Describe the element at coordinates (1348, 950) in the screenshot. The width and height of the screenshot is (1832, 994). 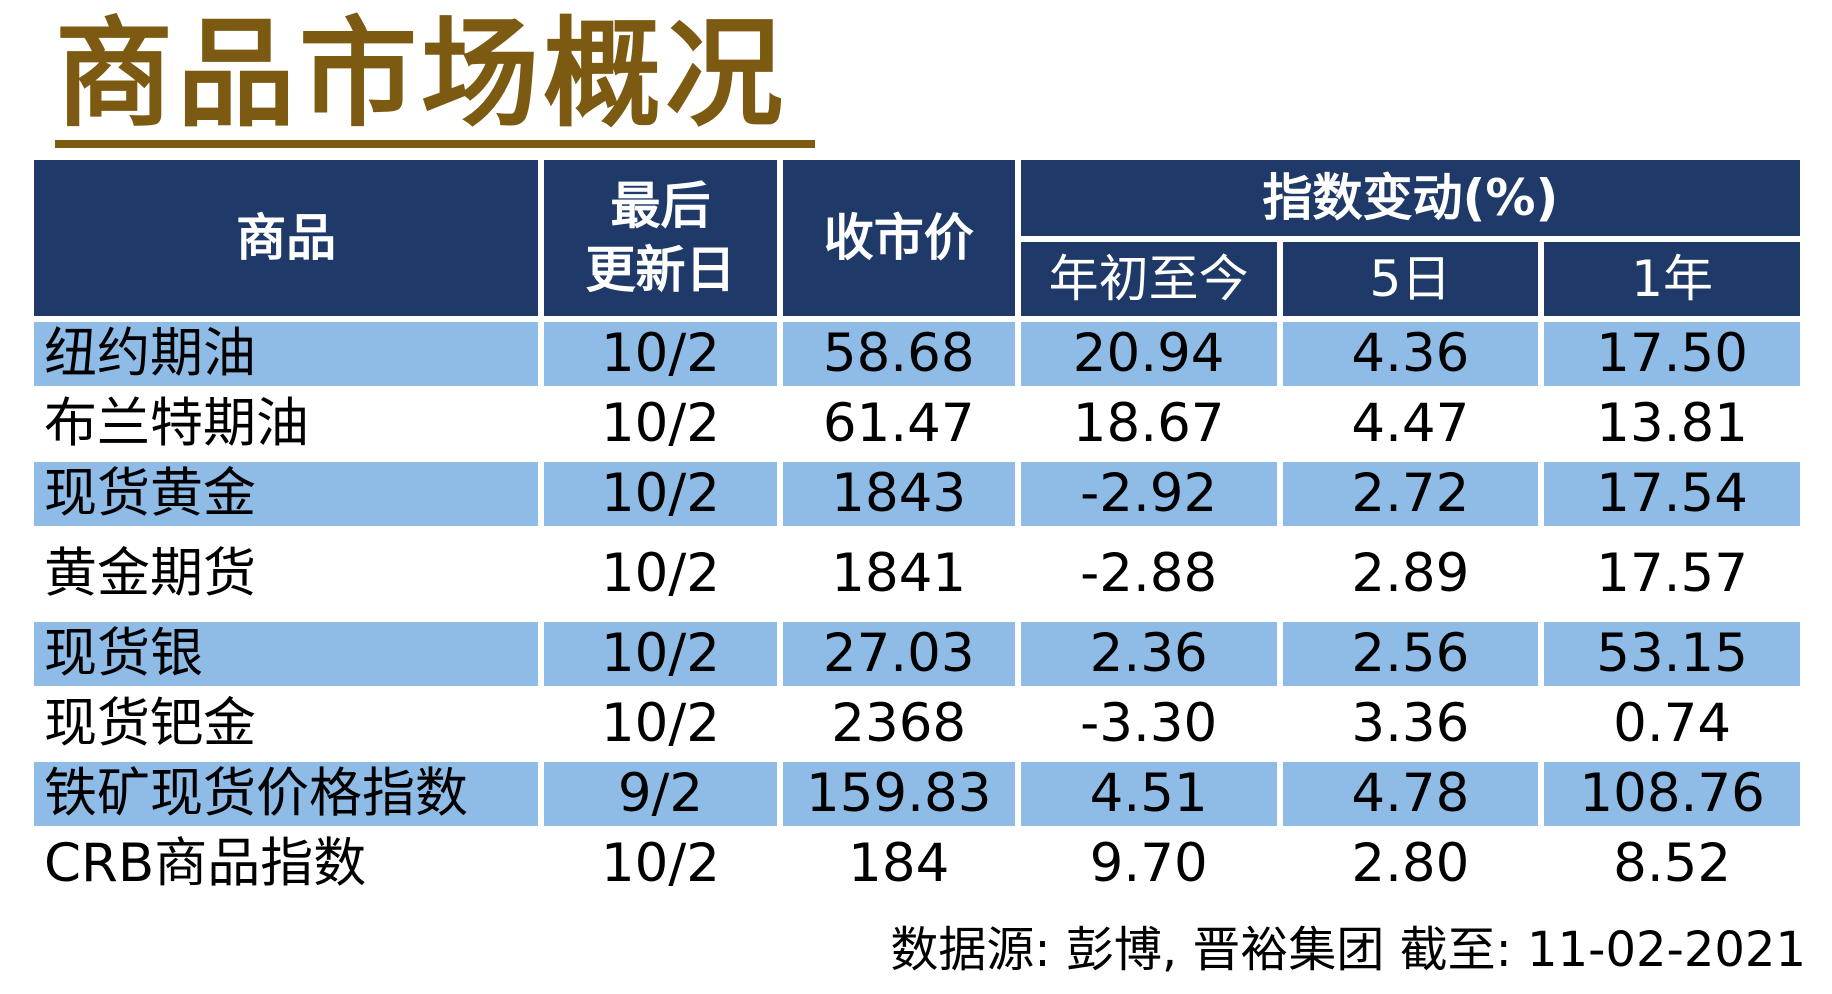
I see `data-source-note: 数据源: 彭博, 晋裕集团 截至: 11-02-2021` at that location.